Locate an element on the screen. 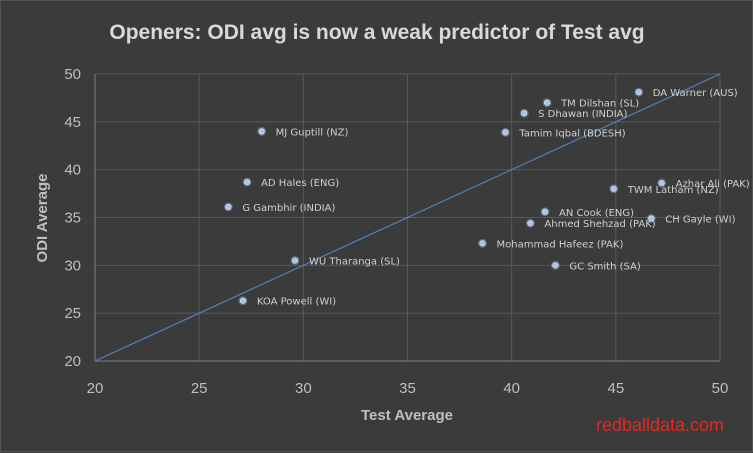 This screenshot has height=453, width=753. y-tick-label: 25 is located at coordinates (72, 313).